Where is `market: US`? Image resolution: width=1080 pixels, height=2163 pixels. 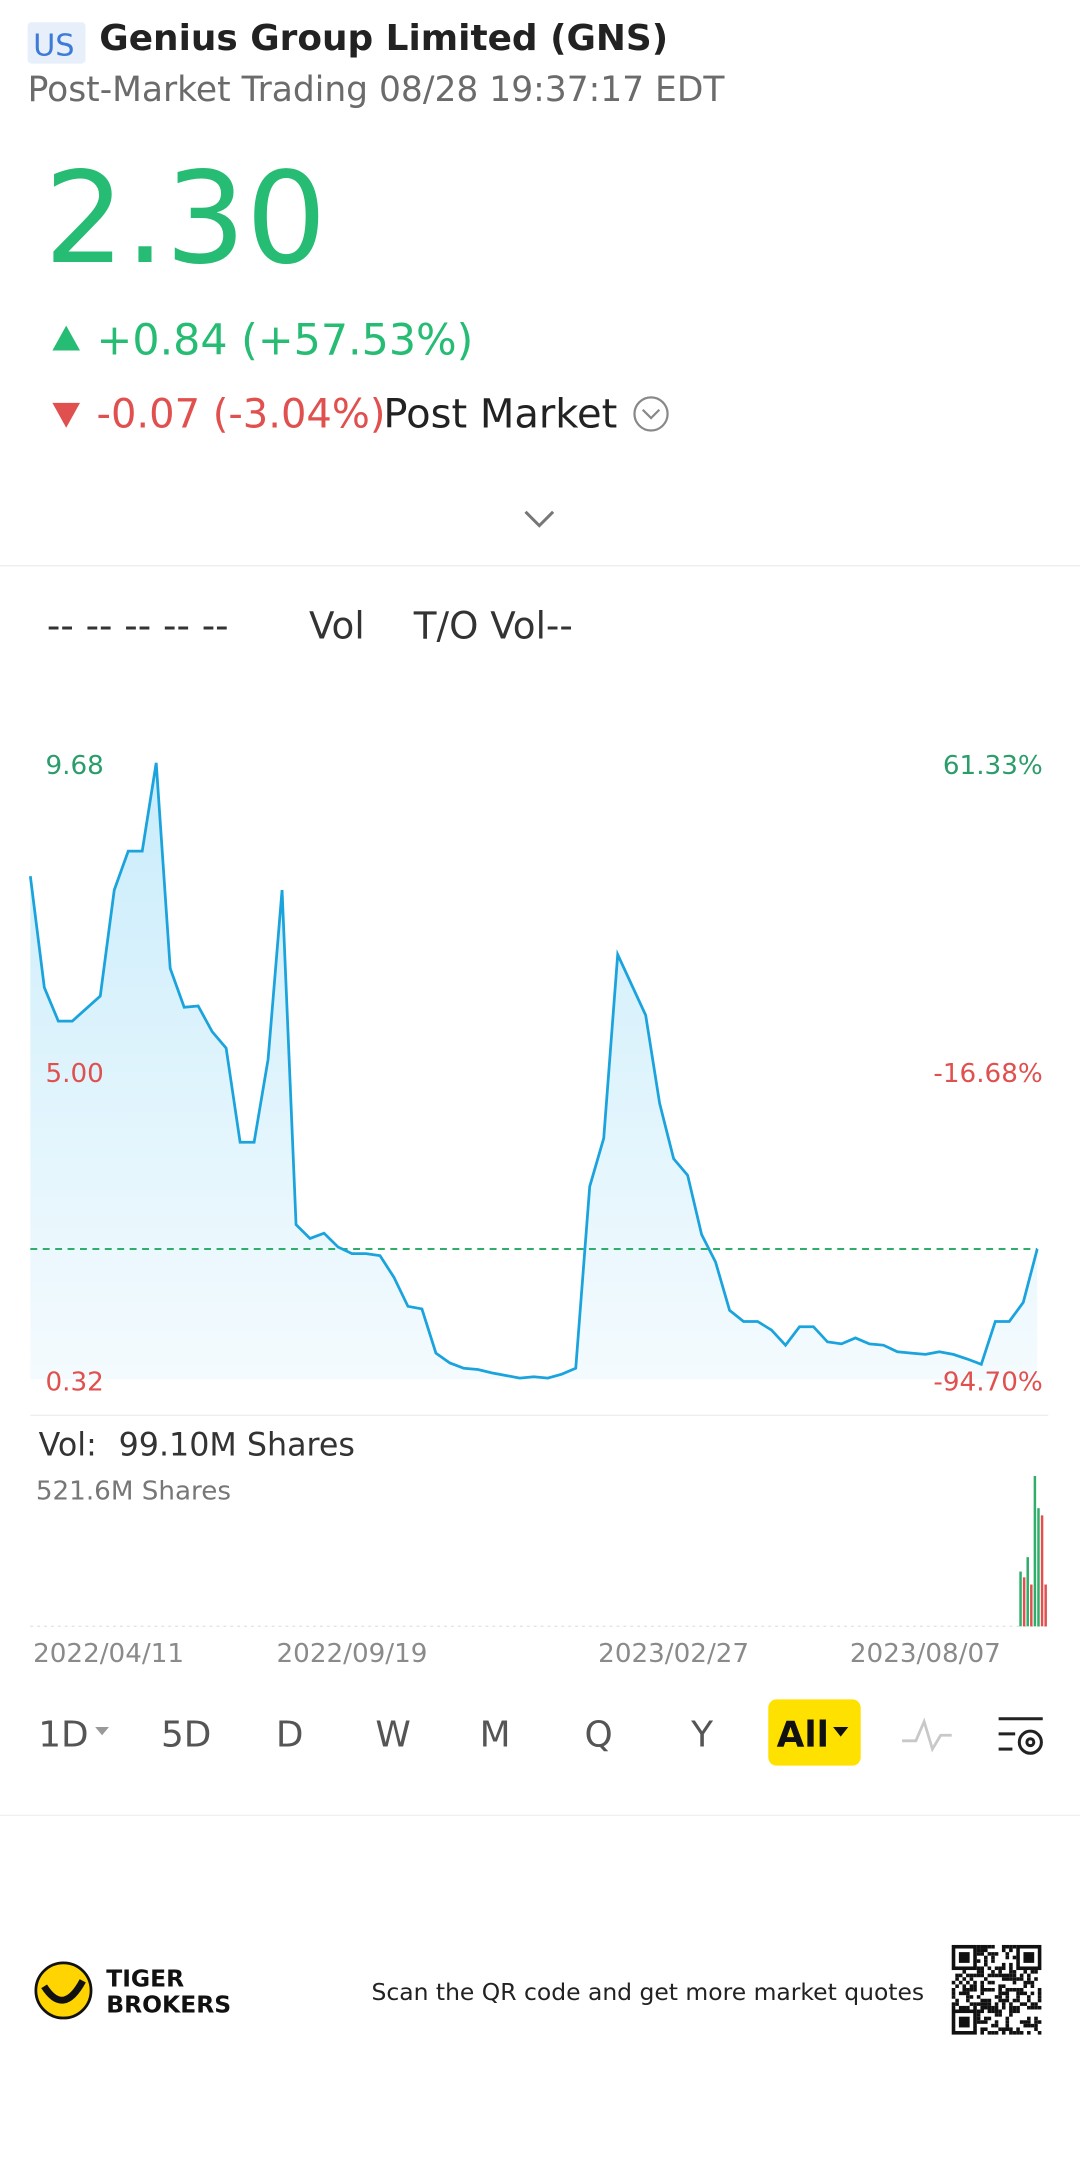
market: US is located at coordinates (53, 45).